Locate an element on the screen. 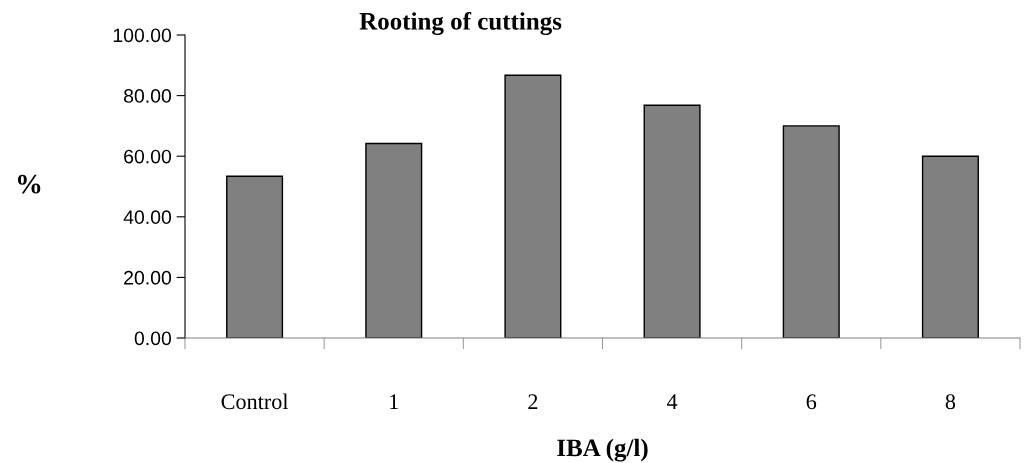 This screenshot has height=463, width=1024. chart-title: Rooting of cuttings is located at coordinates (460, 23).